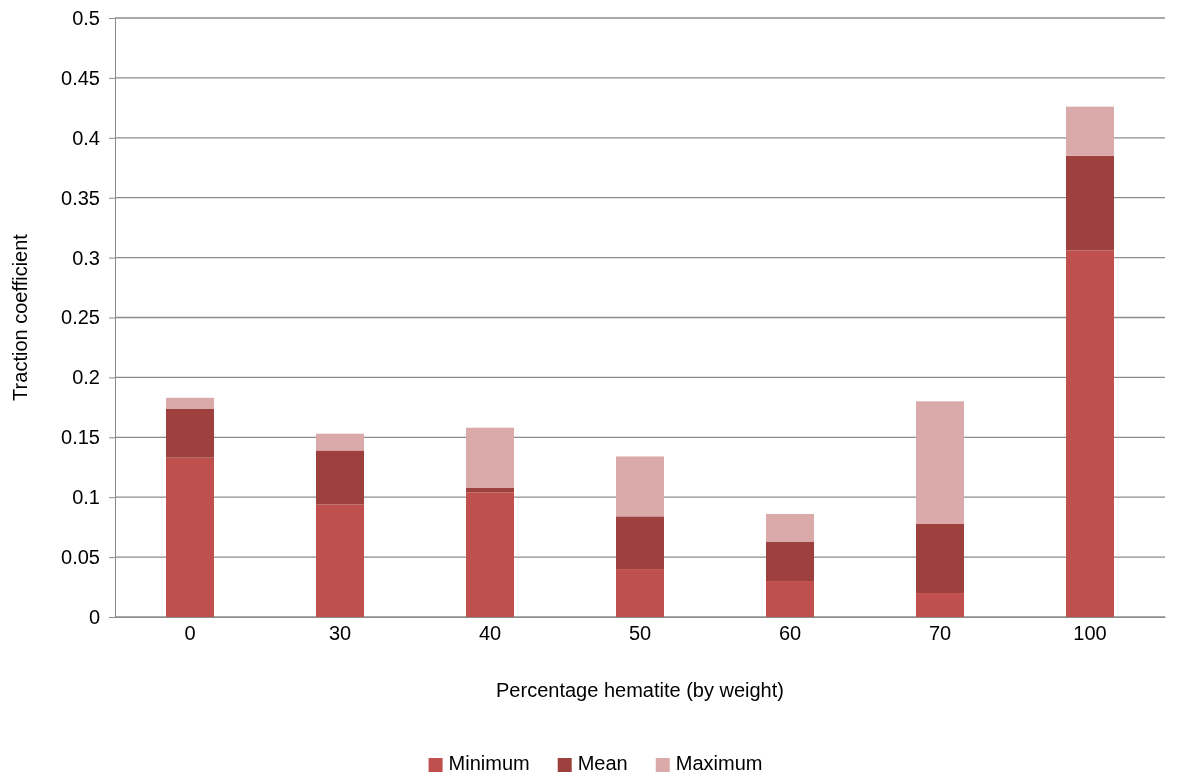 This screenshot has width=1191, height=778. I want to click on y-tick-label: 0.05, so click(80, 557).